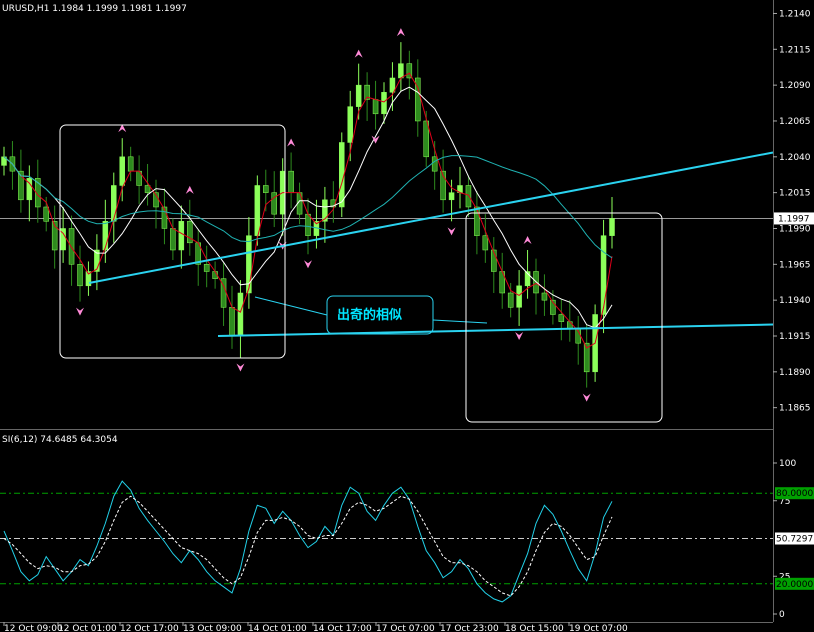  I want to click on price-tick-label: 1.1890, so click(795, 373).